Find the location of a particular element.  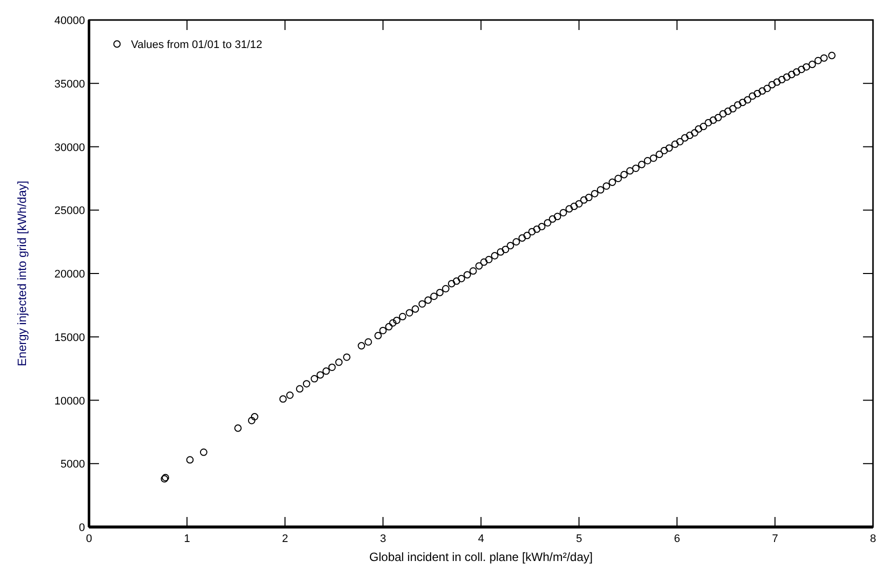

legend-label: Values from 01/01 to 31/12 is located at coordinates (196, 45).